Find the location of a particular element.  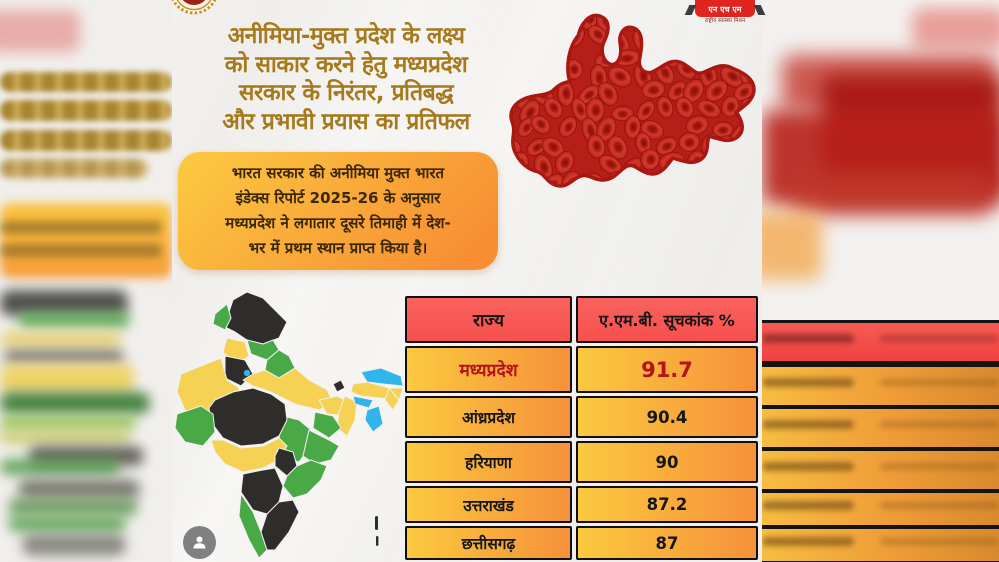

text-line: भारत सरकार की अनीमिया मुक्त भारत is located at coordinates (338, 173).